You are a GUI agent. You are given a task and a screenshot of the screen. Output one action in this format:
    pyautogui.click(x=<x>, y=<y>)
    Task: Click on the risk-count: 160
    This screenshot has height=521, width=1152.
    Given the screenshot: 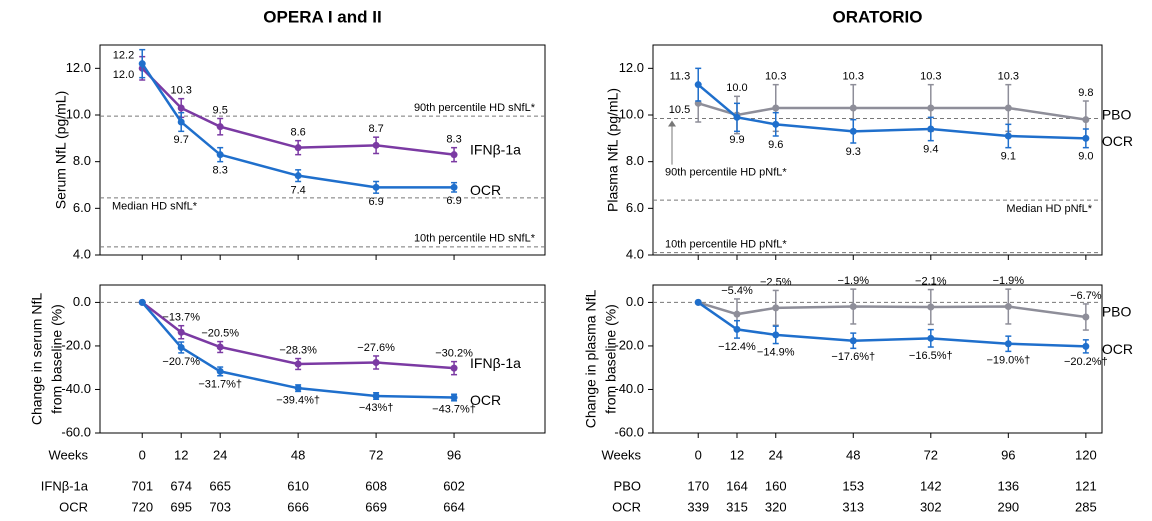 What is the action you would take?
    pyautogui.click(x=776, y=485)
    